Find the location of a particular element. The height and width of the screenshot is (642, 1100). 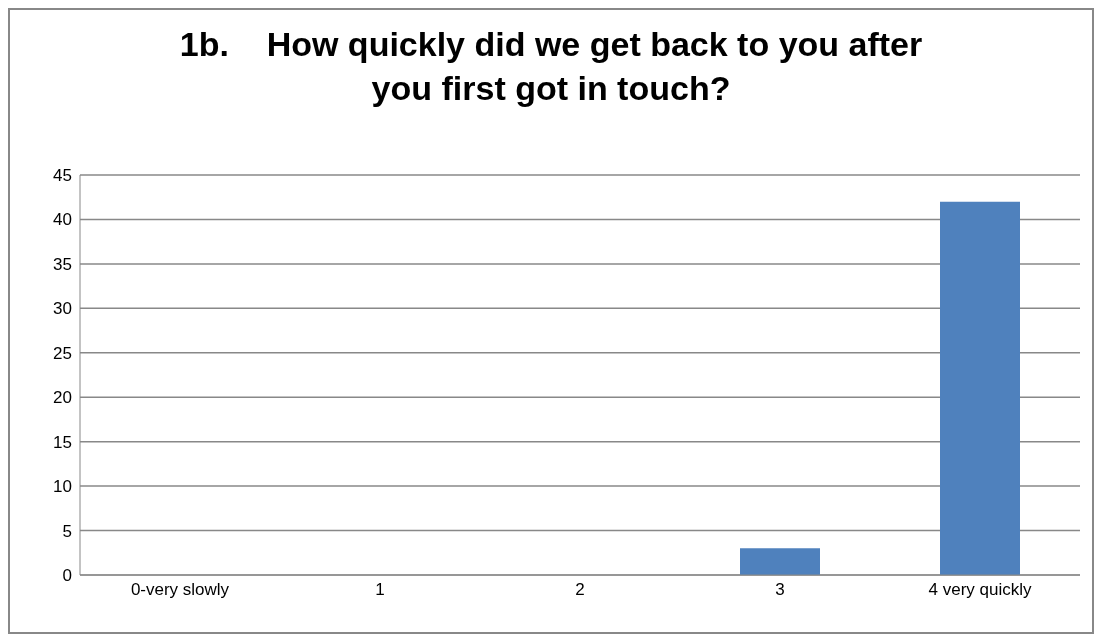

y-tick-label: 25 is located at coordinates (62, 353).